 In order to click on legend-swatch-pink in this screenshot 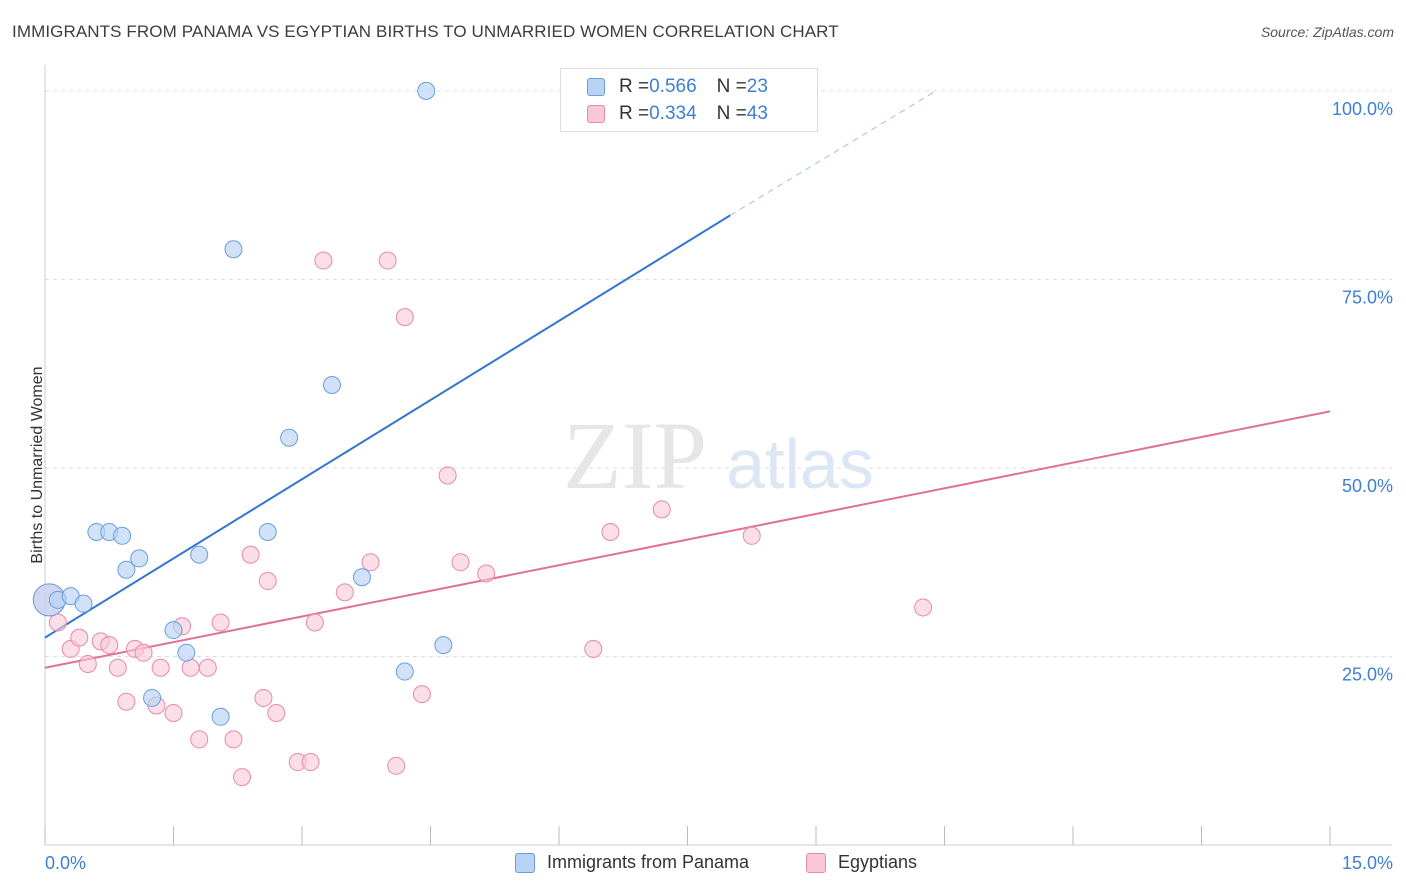, I will do `click(596, 114)`.